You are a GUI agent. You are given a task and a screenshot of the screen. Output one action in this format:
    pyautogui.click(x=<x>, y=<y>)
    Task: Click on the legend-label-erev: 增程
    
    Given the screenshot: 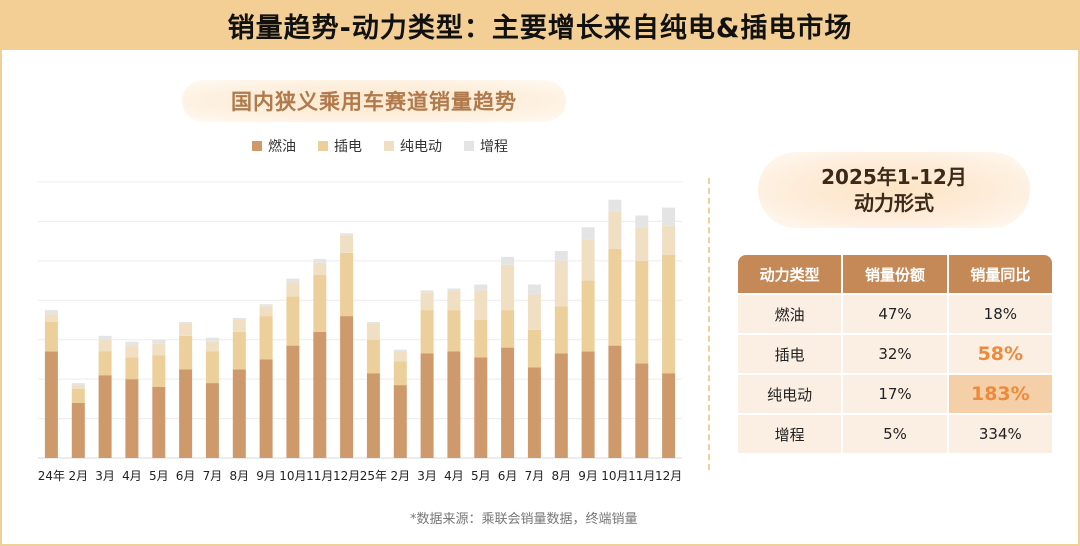 What is the action you would take?
    pyautogui.click(x=494, y=147)
    